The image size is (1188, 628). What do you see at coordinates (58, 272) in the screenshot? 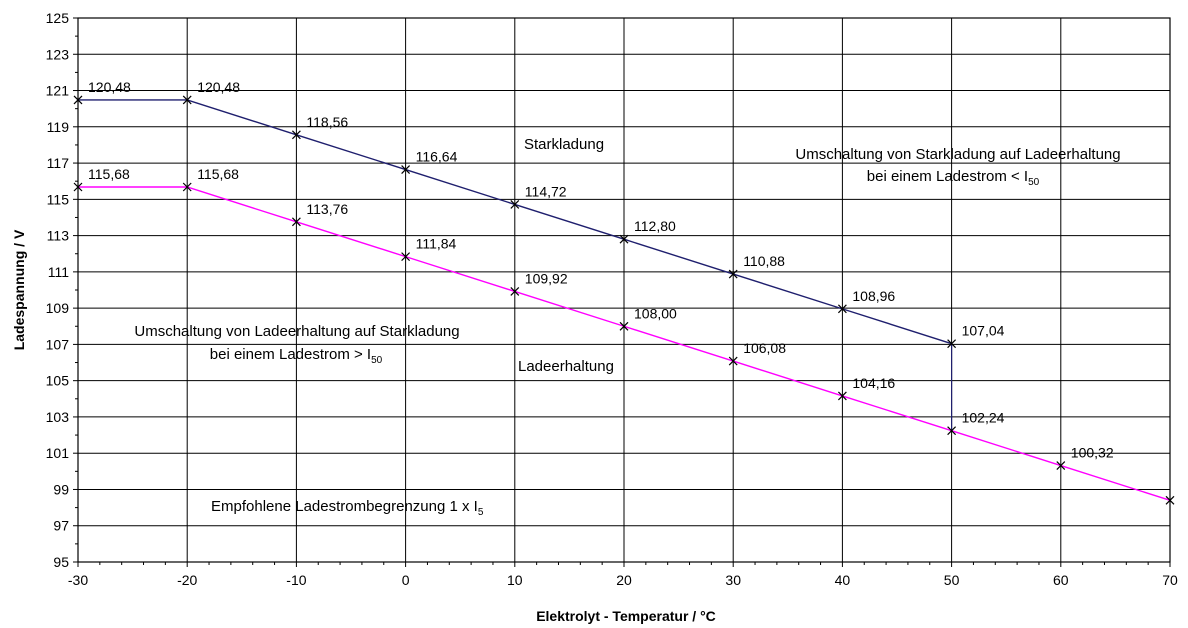
I see `y-tick-label: 111` at bounding box center [58, 272].